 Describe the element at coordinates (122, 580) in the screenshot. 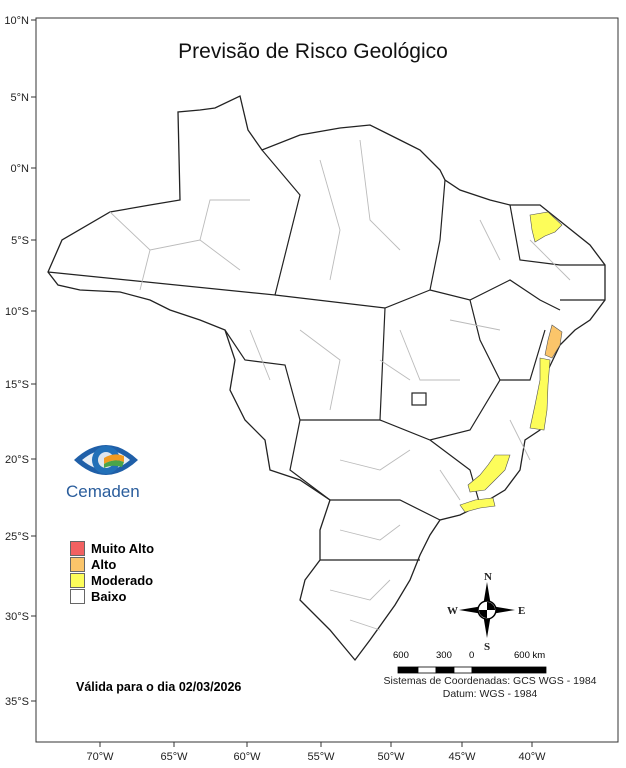

I see `legend-label: Moderado` at that location.